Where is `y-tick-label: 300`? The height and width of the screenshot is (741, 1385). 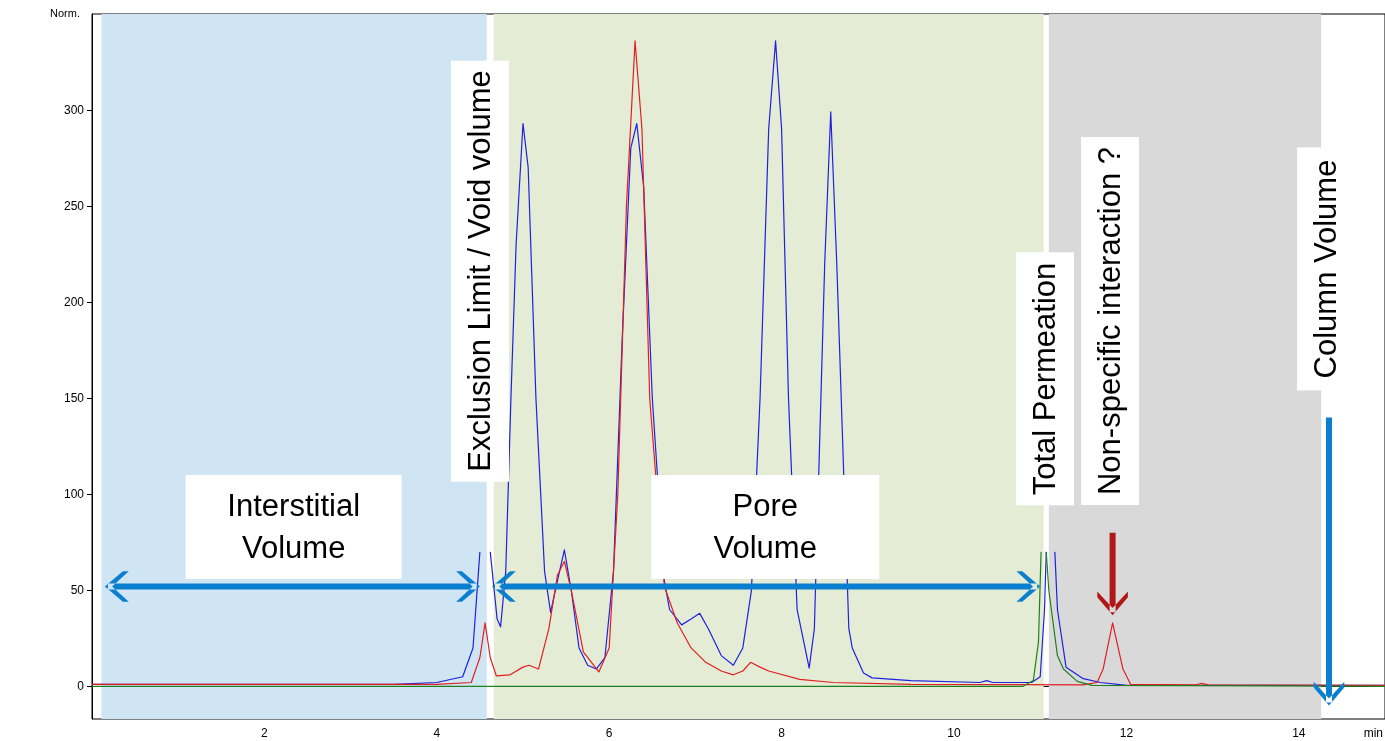 y-tick-label: 300 is located at coordinates (74, 110).